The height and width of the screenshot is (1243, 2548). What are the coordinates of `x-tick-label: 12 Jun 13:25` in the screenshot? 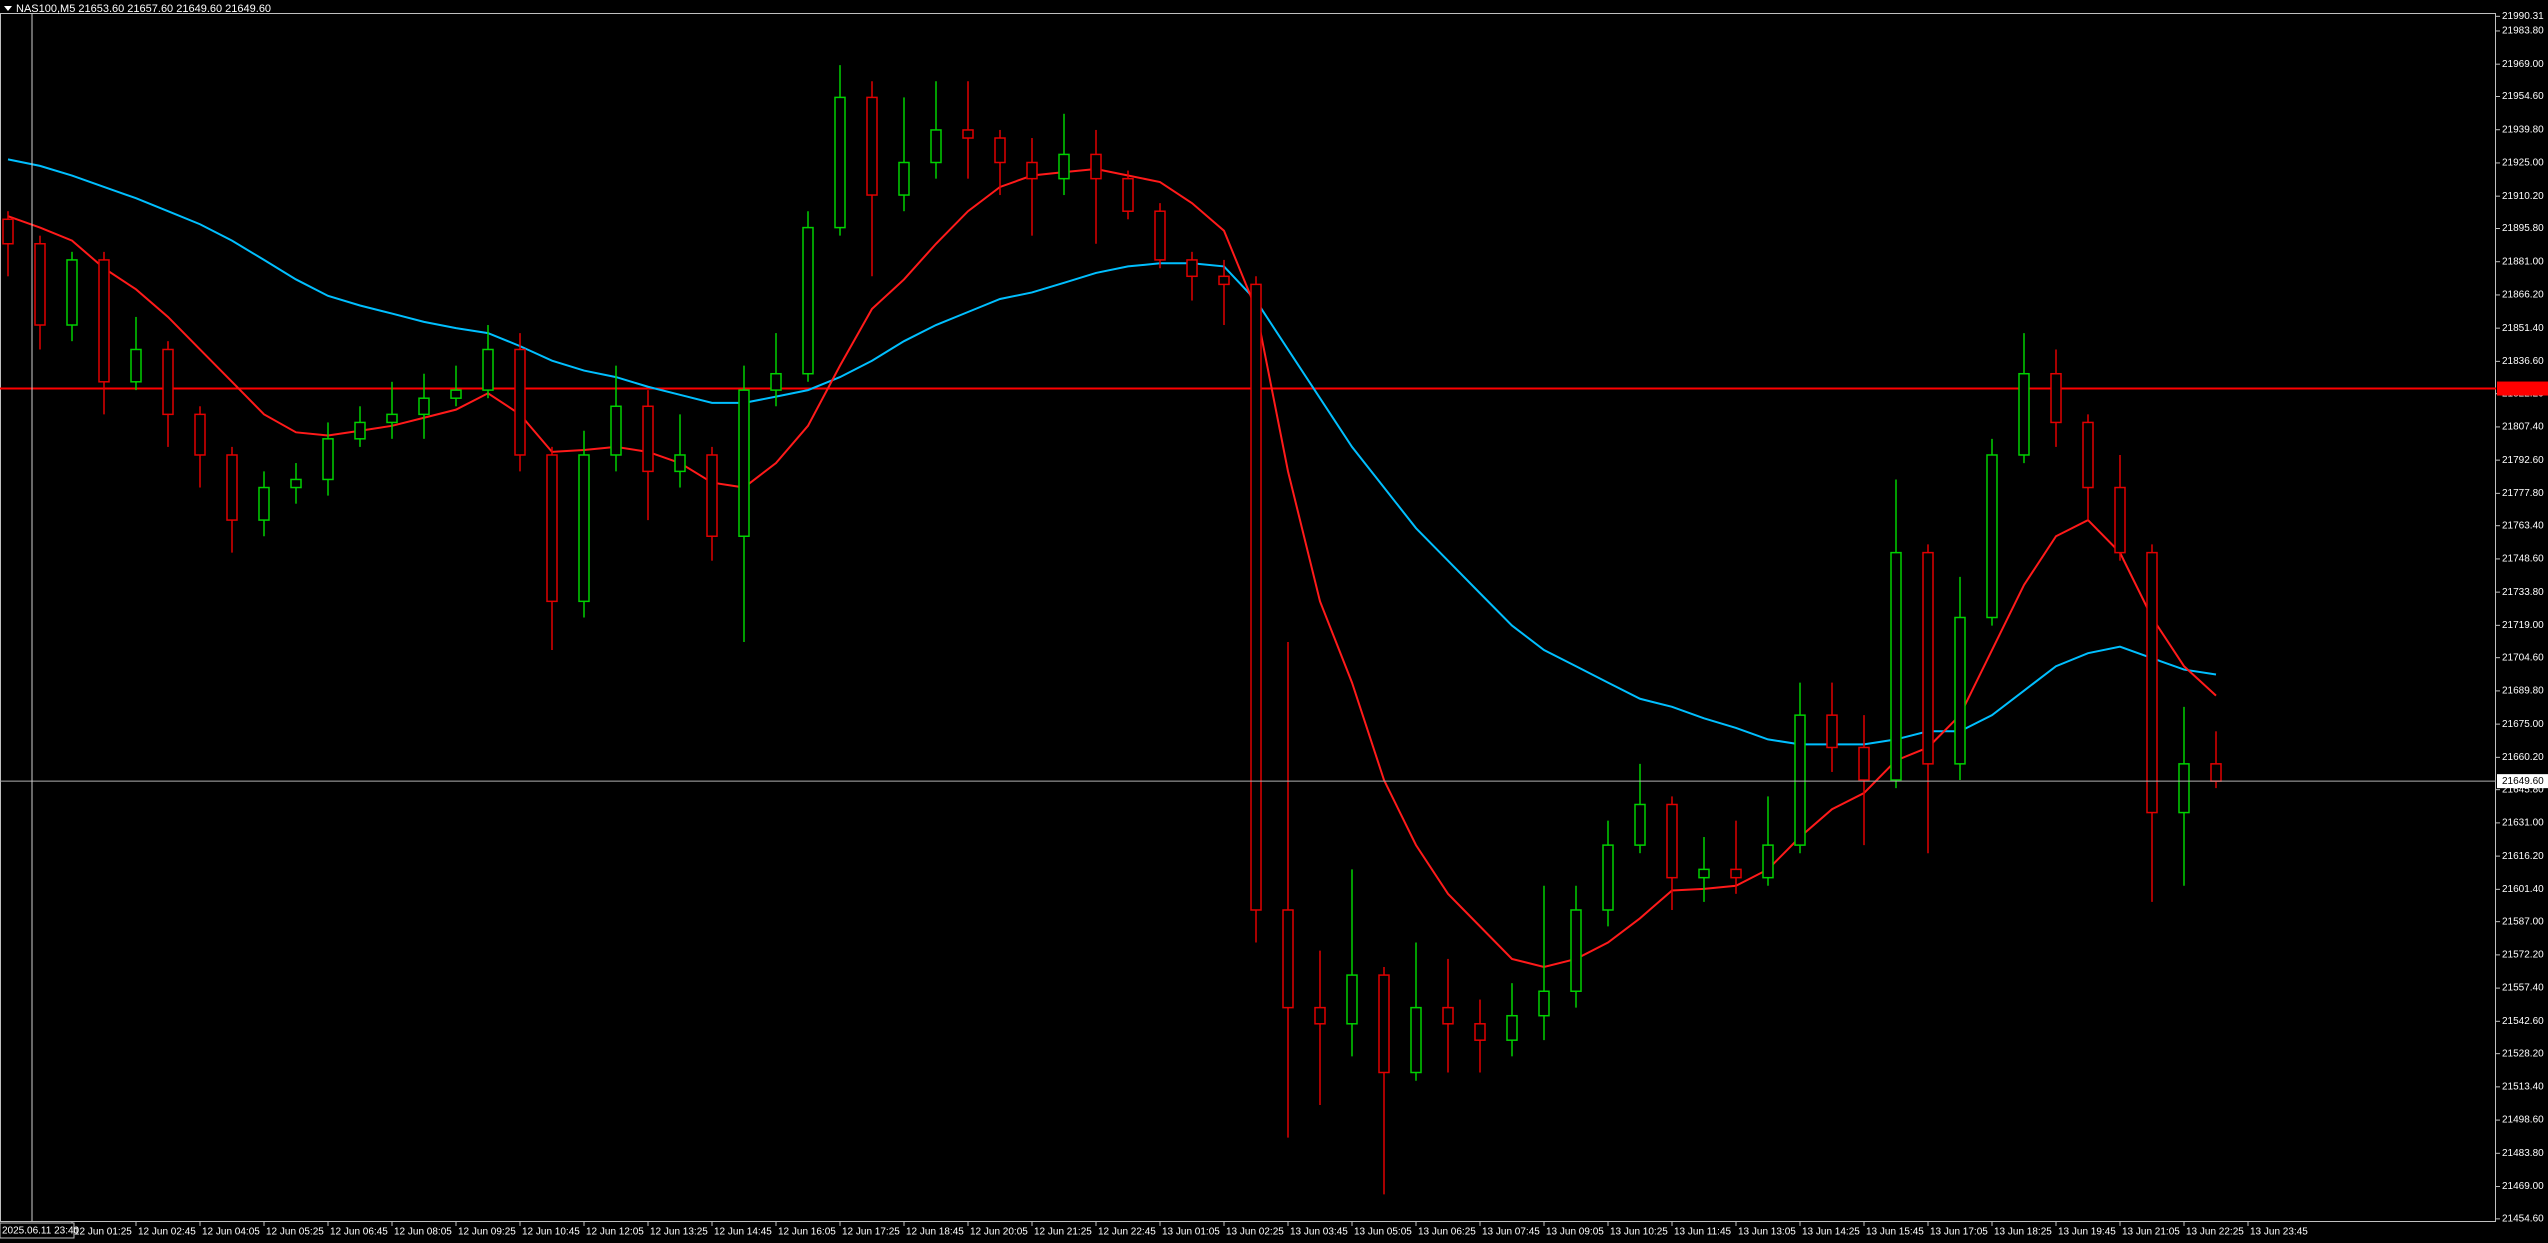 It's located at (679, 1232).